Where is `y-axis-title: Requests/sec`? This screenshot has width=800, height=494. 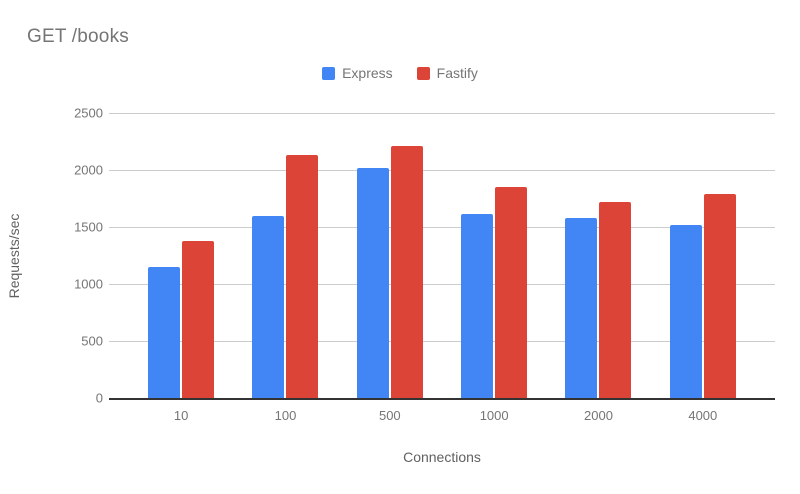
y-axis-title: Requests/sec is located at coordinates (14, 256).